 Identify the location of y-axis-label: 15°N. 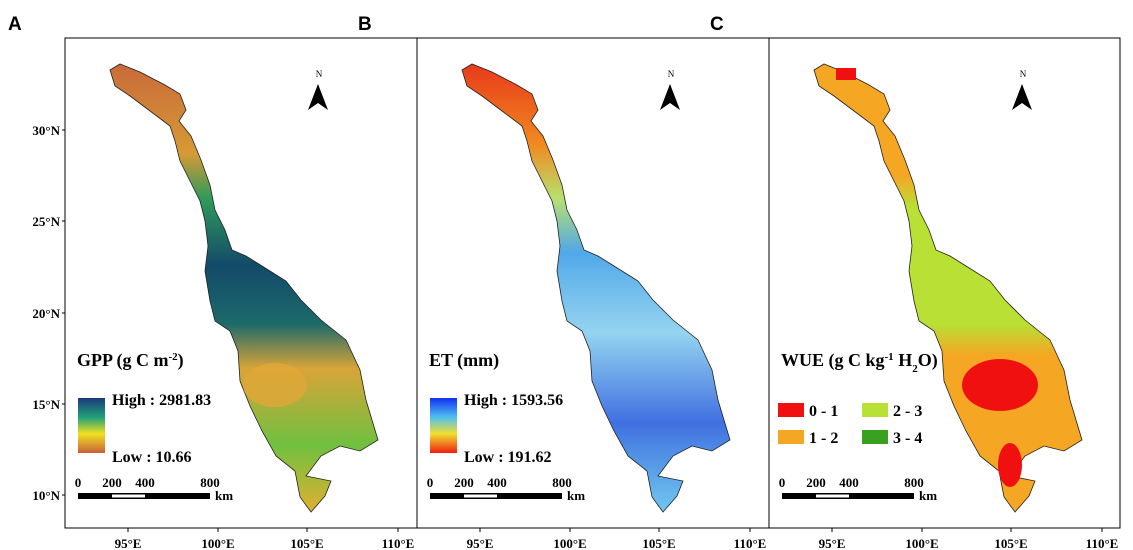
(46, 404).